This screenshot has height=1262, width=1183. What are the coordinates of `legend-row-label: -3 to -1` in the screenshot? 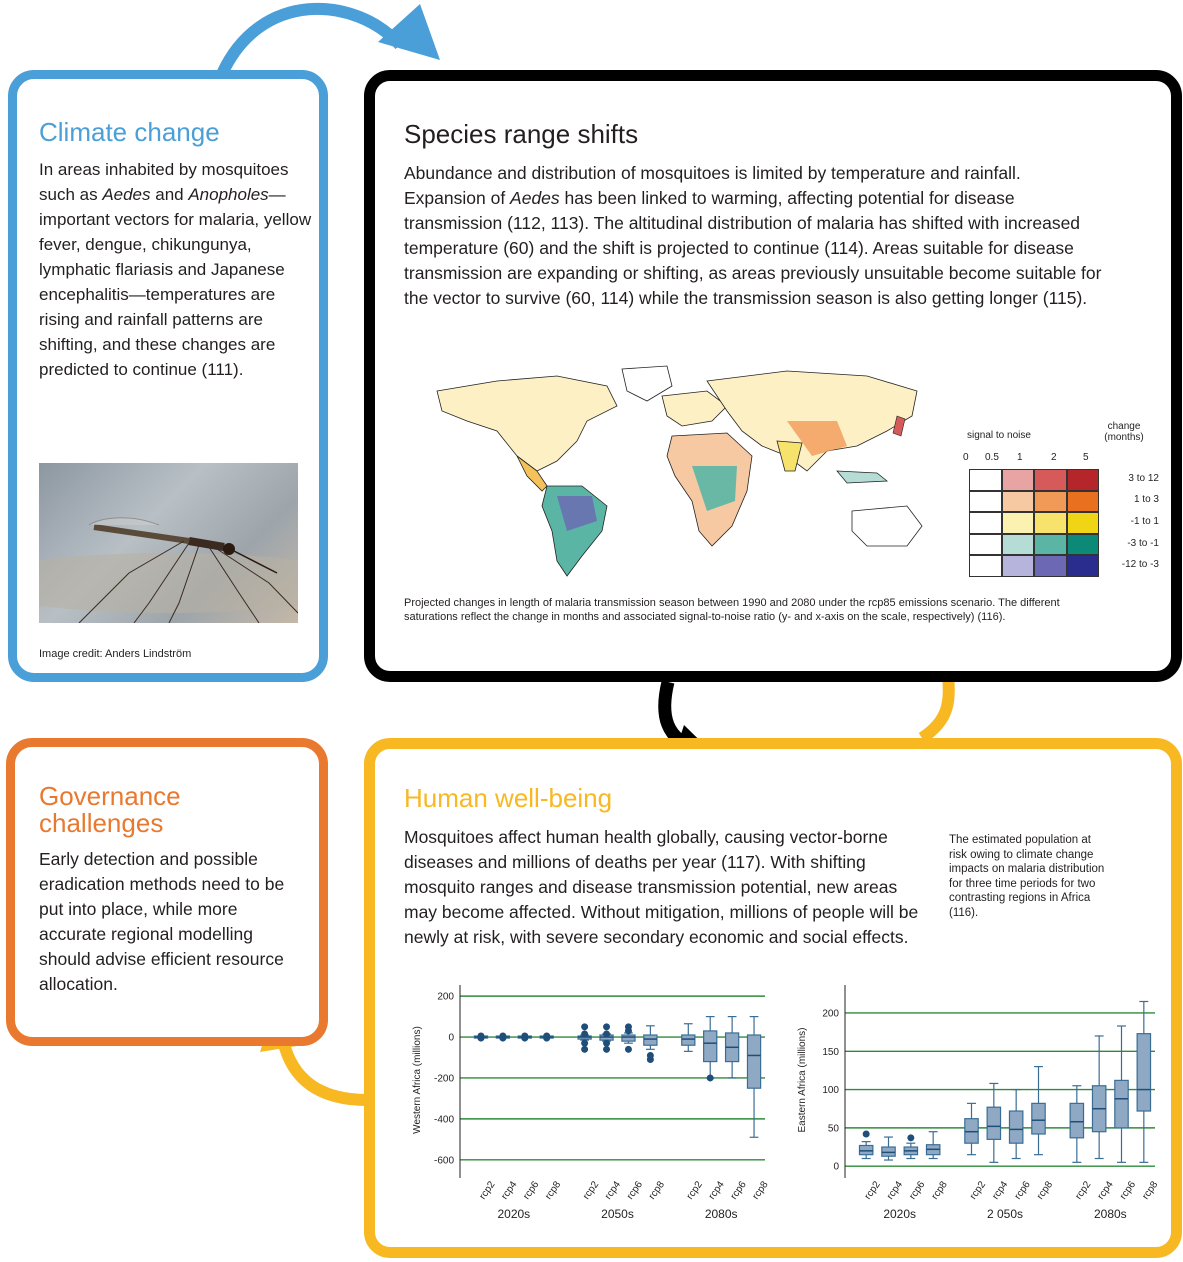 It's located at (1143, 543).